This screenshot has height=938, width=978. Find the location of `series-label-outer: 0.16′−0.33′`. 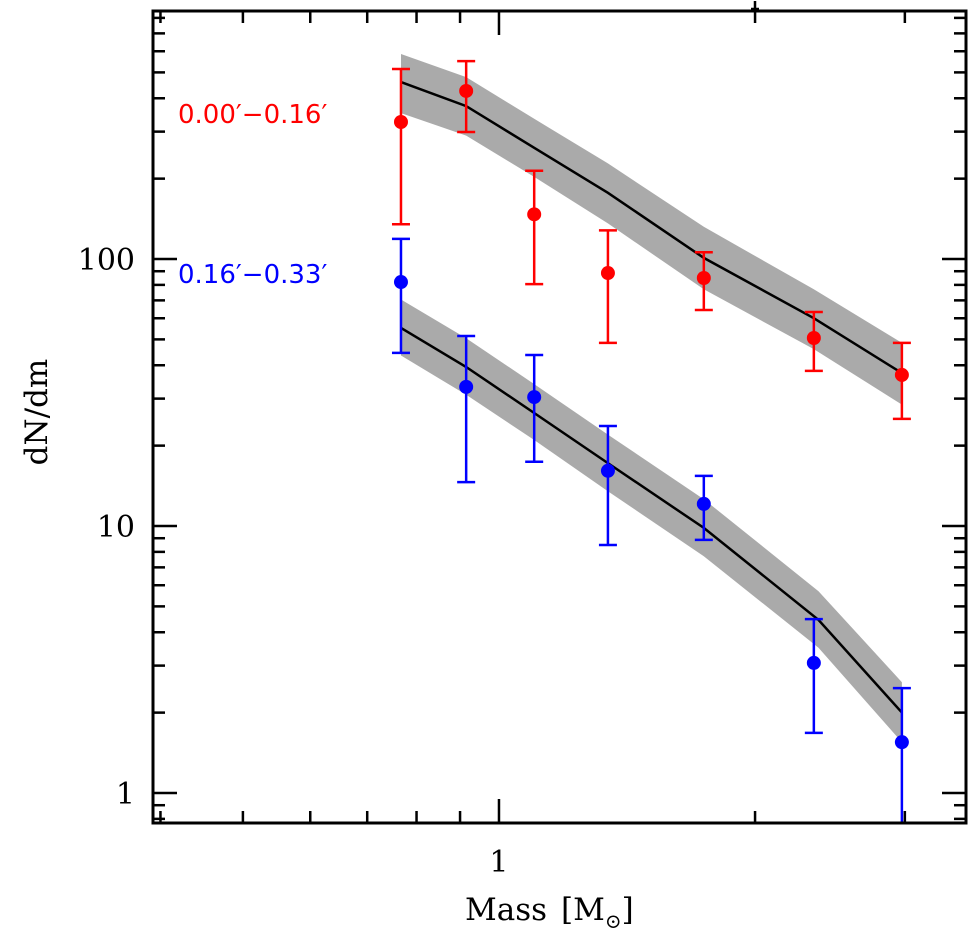

series-label-outer: 0.16′−0.33′ is located at coordinates (252, 275).